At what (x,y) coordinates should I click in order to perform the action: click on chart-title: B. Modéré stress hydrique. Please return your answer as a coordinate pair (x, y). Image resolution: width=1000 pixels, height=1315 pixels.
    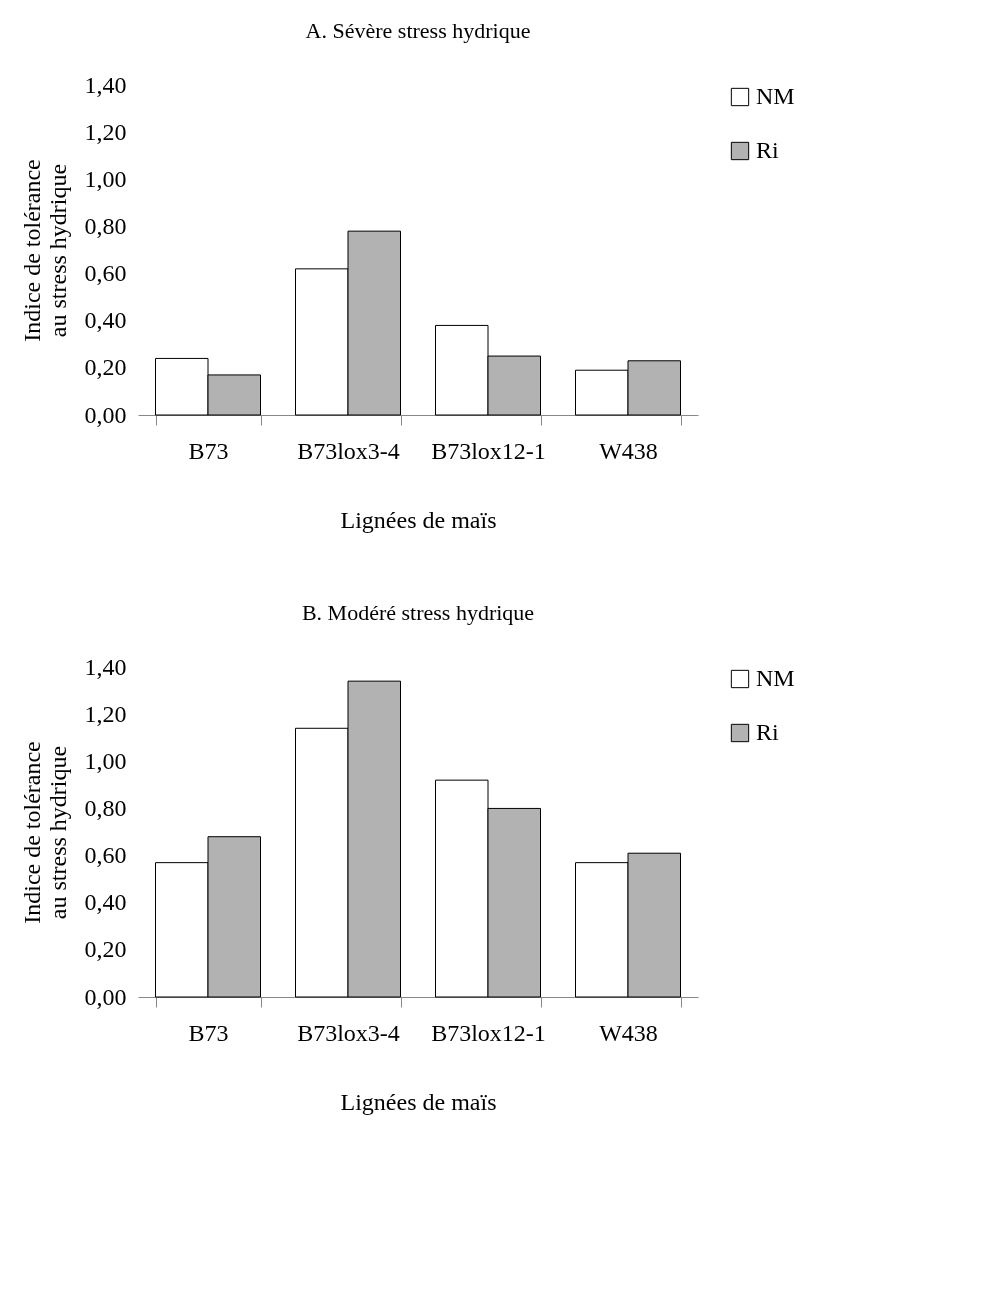
    Looking at the image, I should click on (418, 612).